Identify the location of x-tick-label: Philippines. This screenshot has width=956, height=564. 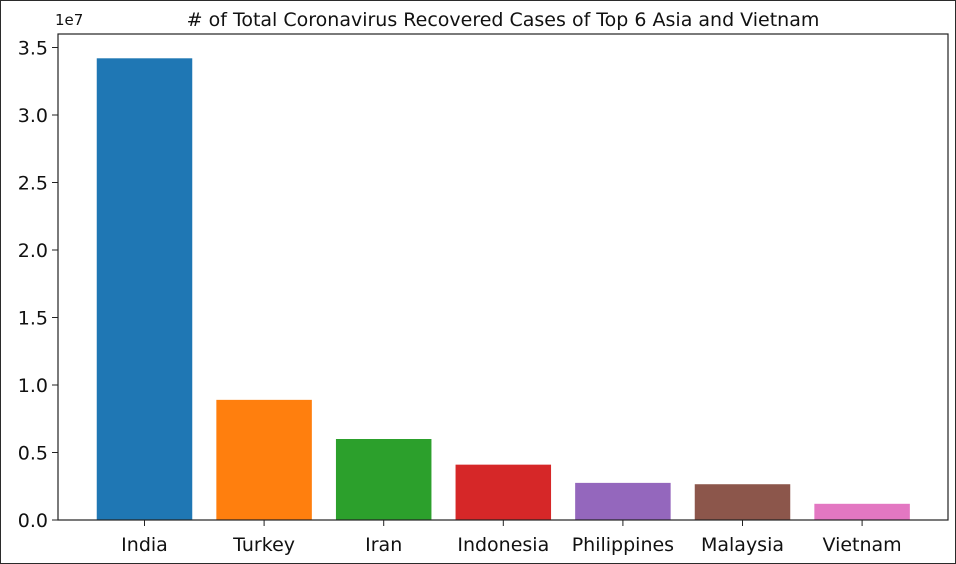
(623, 545).